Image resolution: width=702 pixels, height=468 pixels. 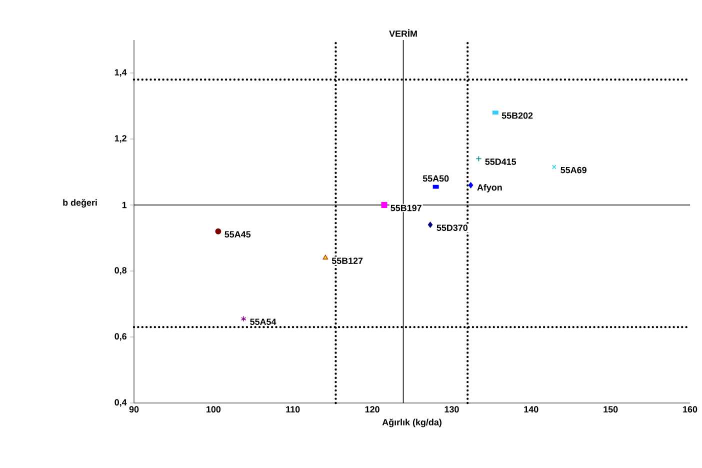 What do you see at coordinates (452, 227) in the screenshot?
I see `series-label: 55D370` at bounding box center [452, 227].